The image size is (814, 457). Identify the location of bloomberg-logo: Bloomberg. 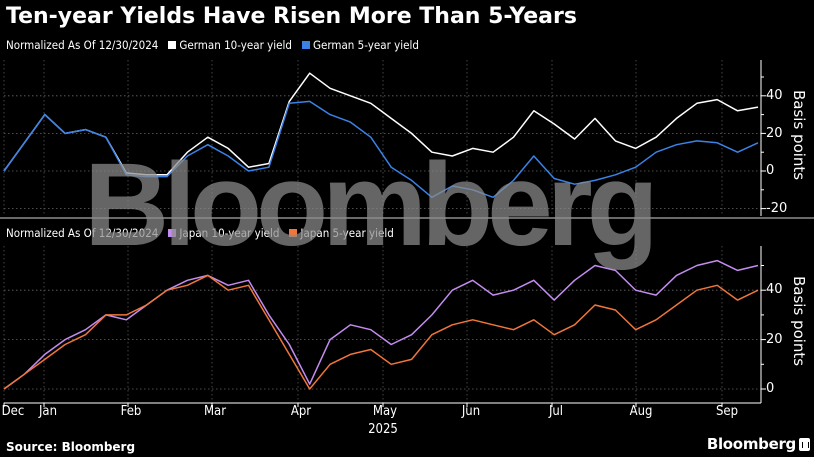
(751, 444).